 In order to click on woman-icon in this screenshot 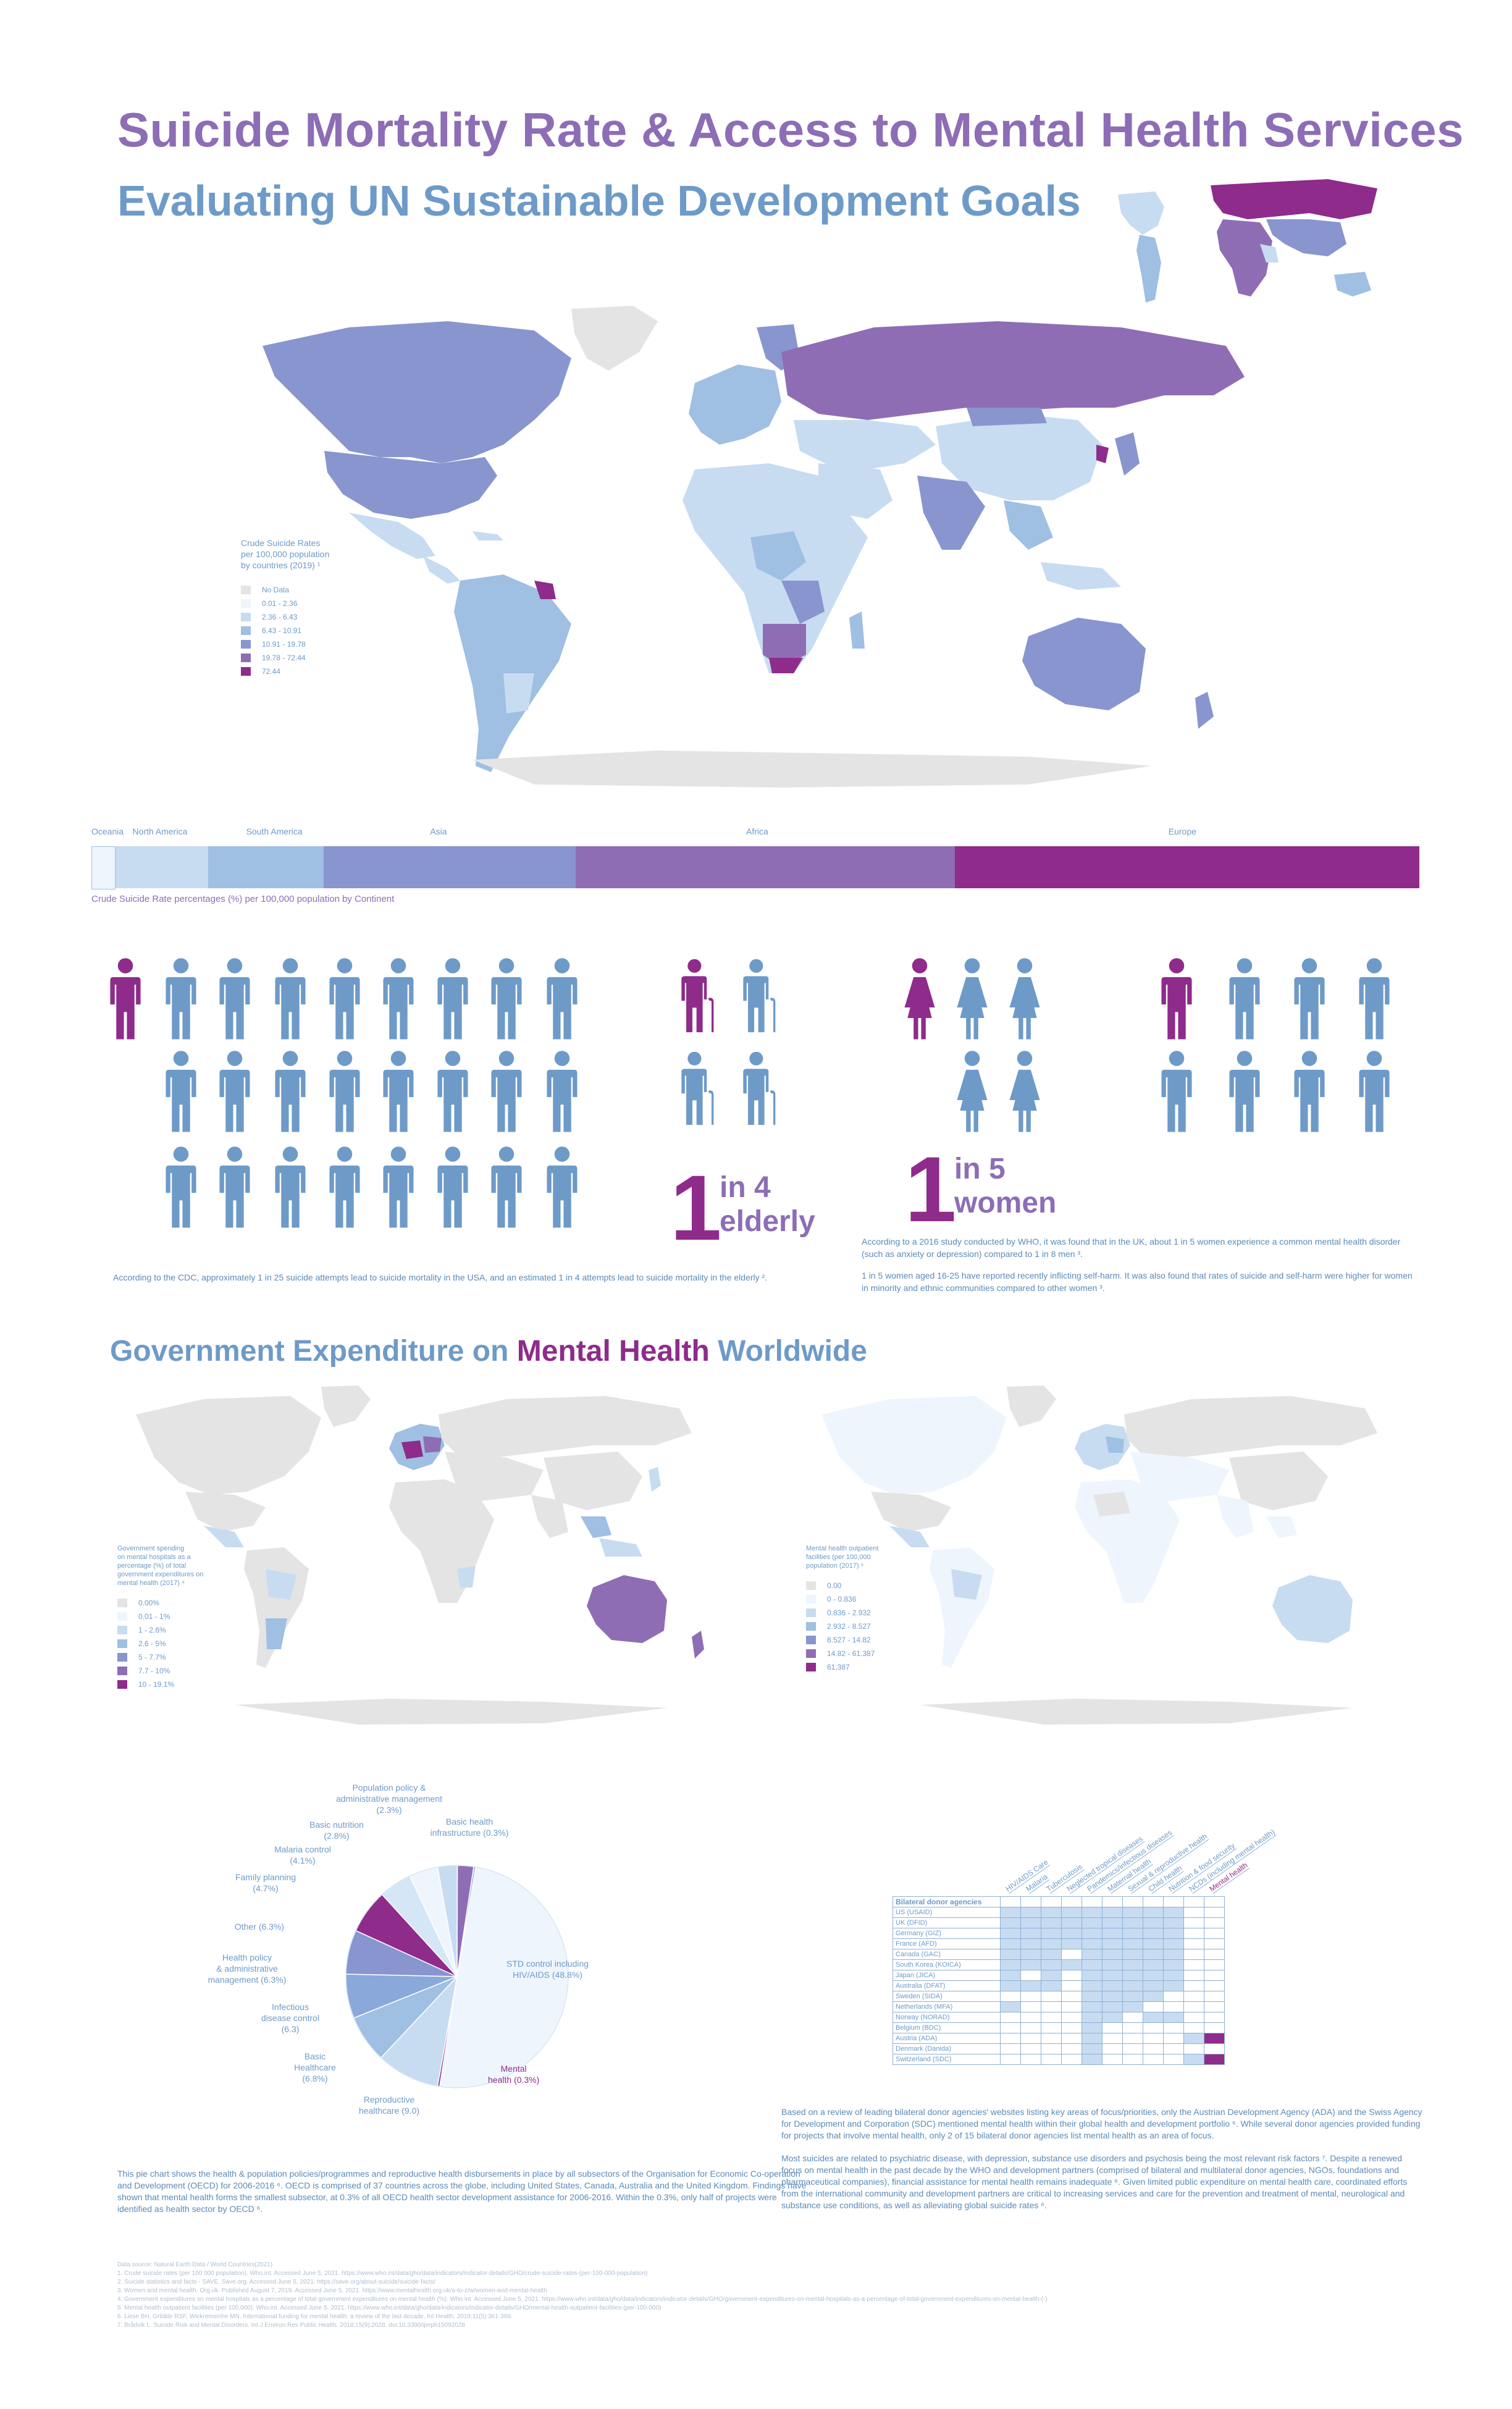, I will do `click(972, 999)`.